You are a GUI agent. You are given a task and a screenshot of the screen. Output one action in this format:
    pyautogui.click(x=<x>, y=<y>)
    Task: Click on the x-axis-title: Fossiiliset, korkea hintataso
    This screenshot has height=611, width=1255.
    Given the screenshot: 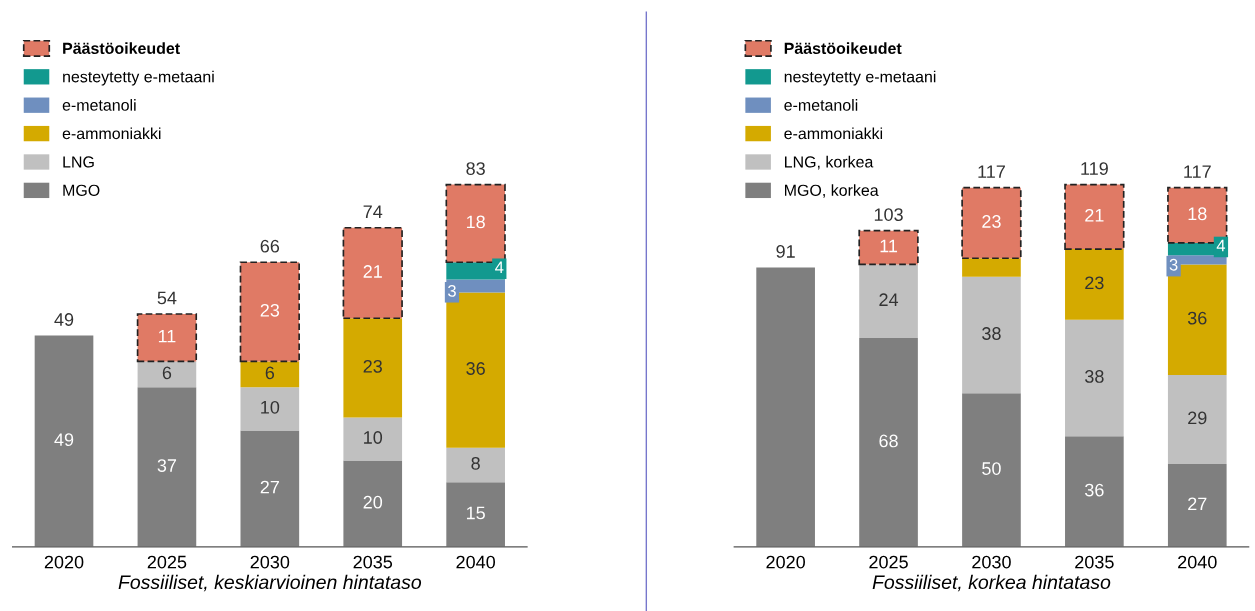 What is the action you would take?
    pyautogui.click(x=991, y=583)
    